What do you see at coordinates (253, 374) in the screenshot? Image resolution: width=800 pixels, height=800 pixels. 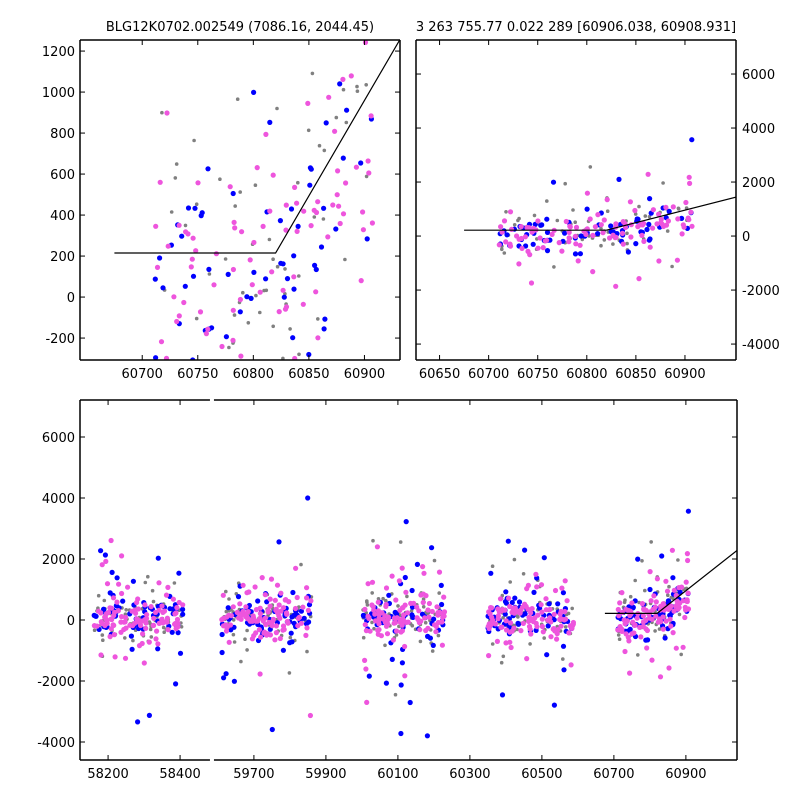 I see `x-tick-label: 60800` at bounding box center [253, 374].